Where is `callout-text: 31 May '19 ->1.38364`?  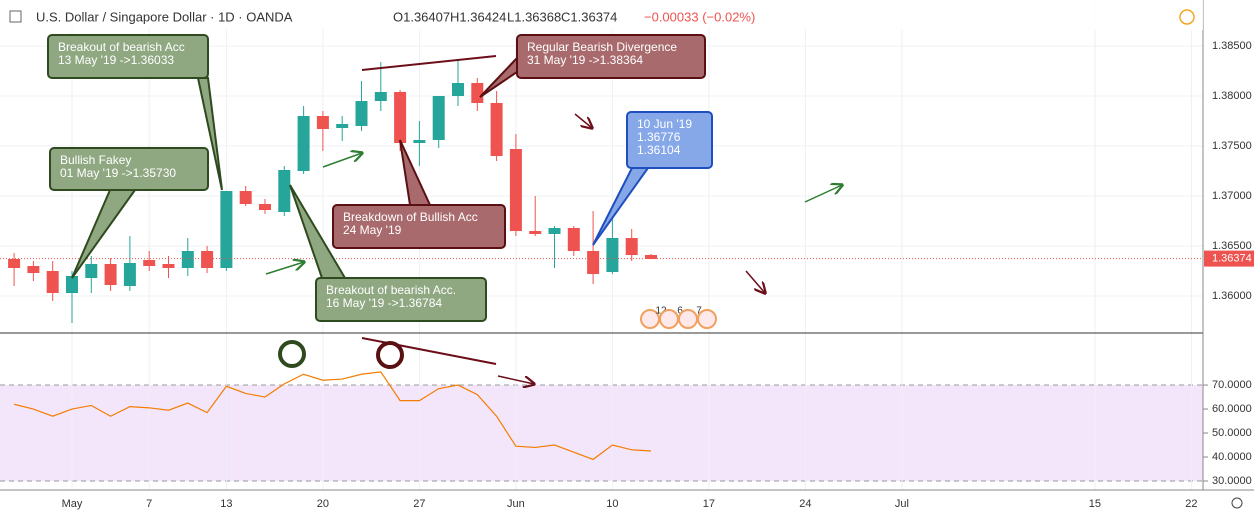 callout-text: 31 May '19 ->1.38364 is located at coordinates (585, 60).